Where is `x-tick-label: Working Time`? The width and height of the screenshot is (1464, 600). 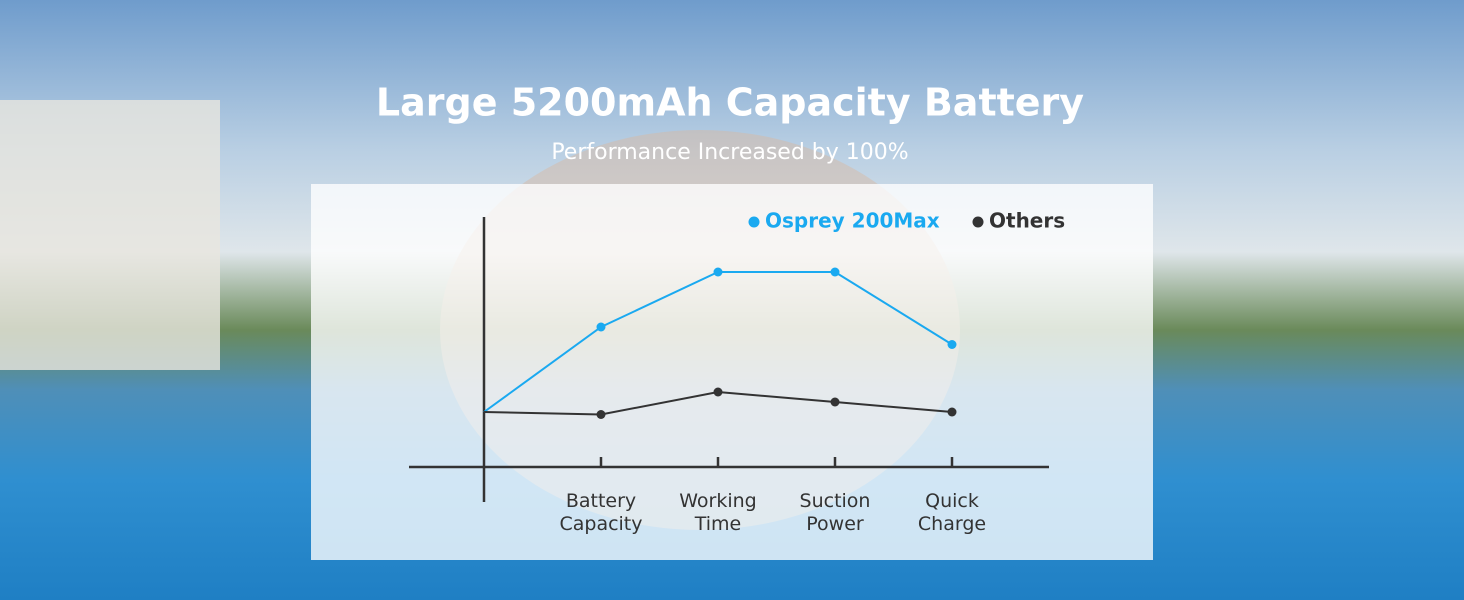 x-tick-label: Working Time is located at coordinates (718, 512).